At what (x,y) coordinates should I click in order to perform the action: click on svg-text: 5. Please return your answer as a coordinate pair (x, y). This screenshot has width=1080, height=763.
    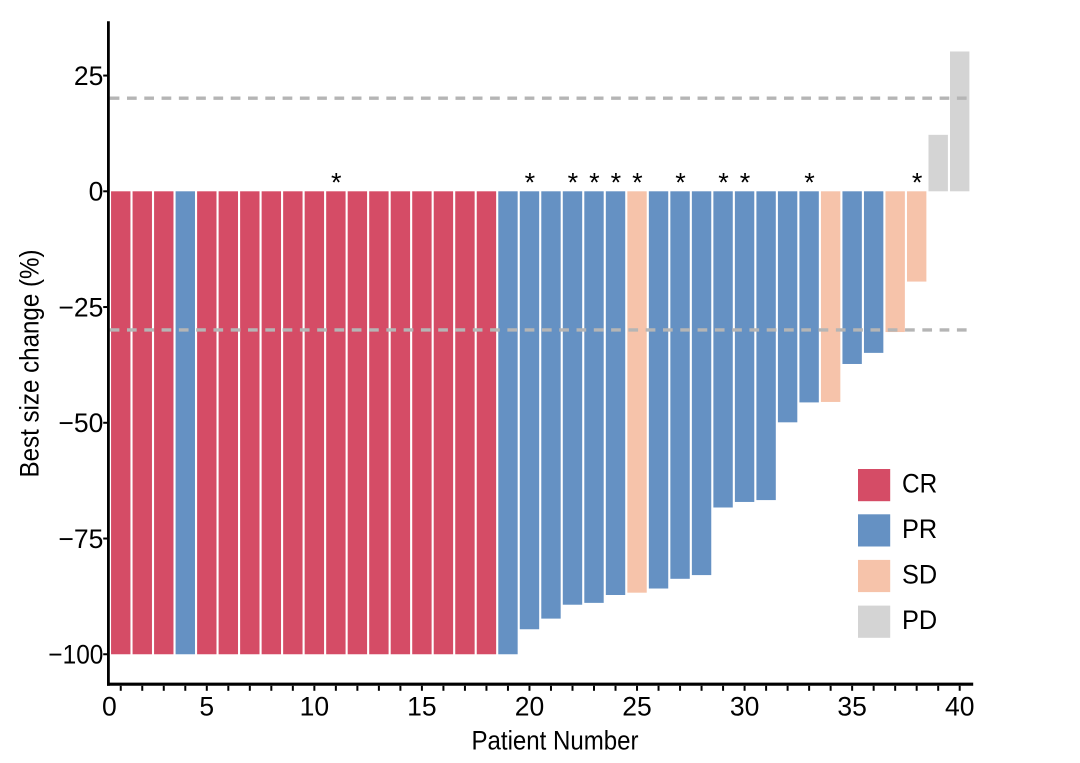
    Looking at the image, I should click on (206, 707).